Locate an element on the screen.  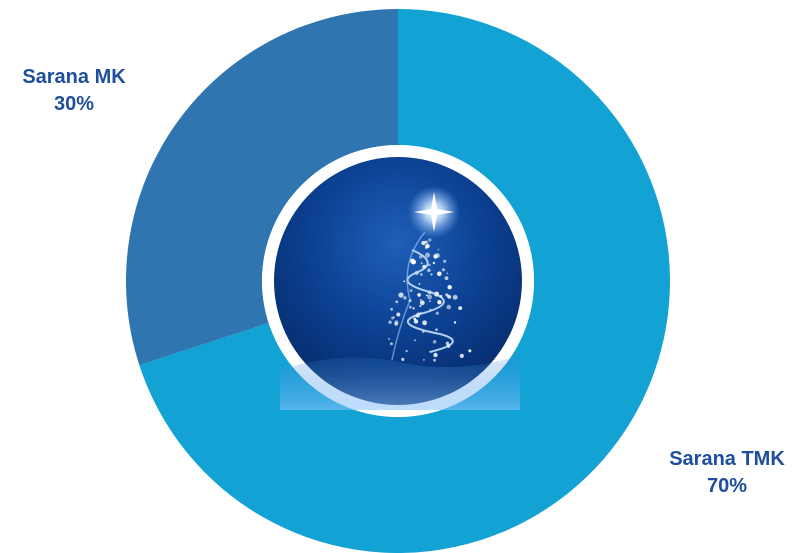
slice-label-value: 70% is located at coordinates (727, 486).